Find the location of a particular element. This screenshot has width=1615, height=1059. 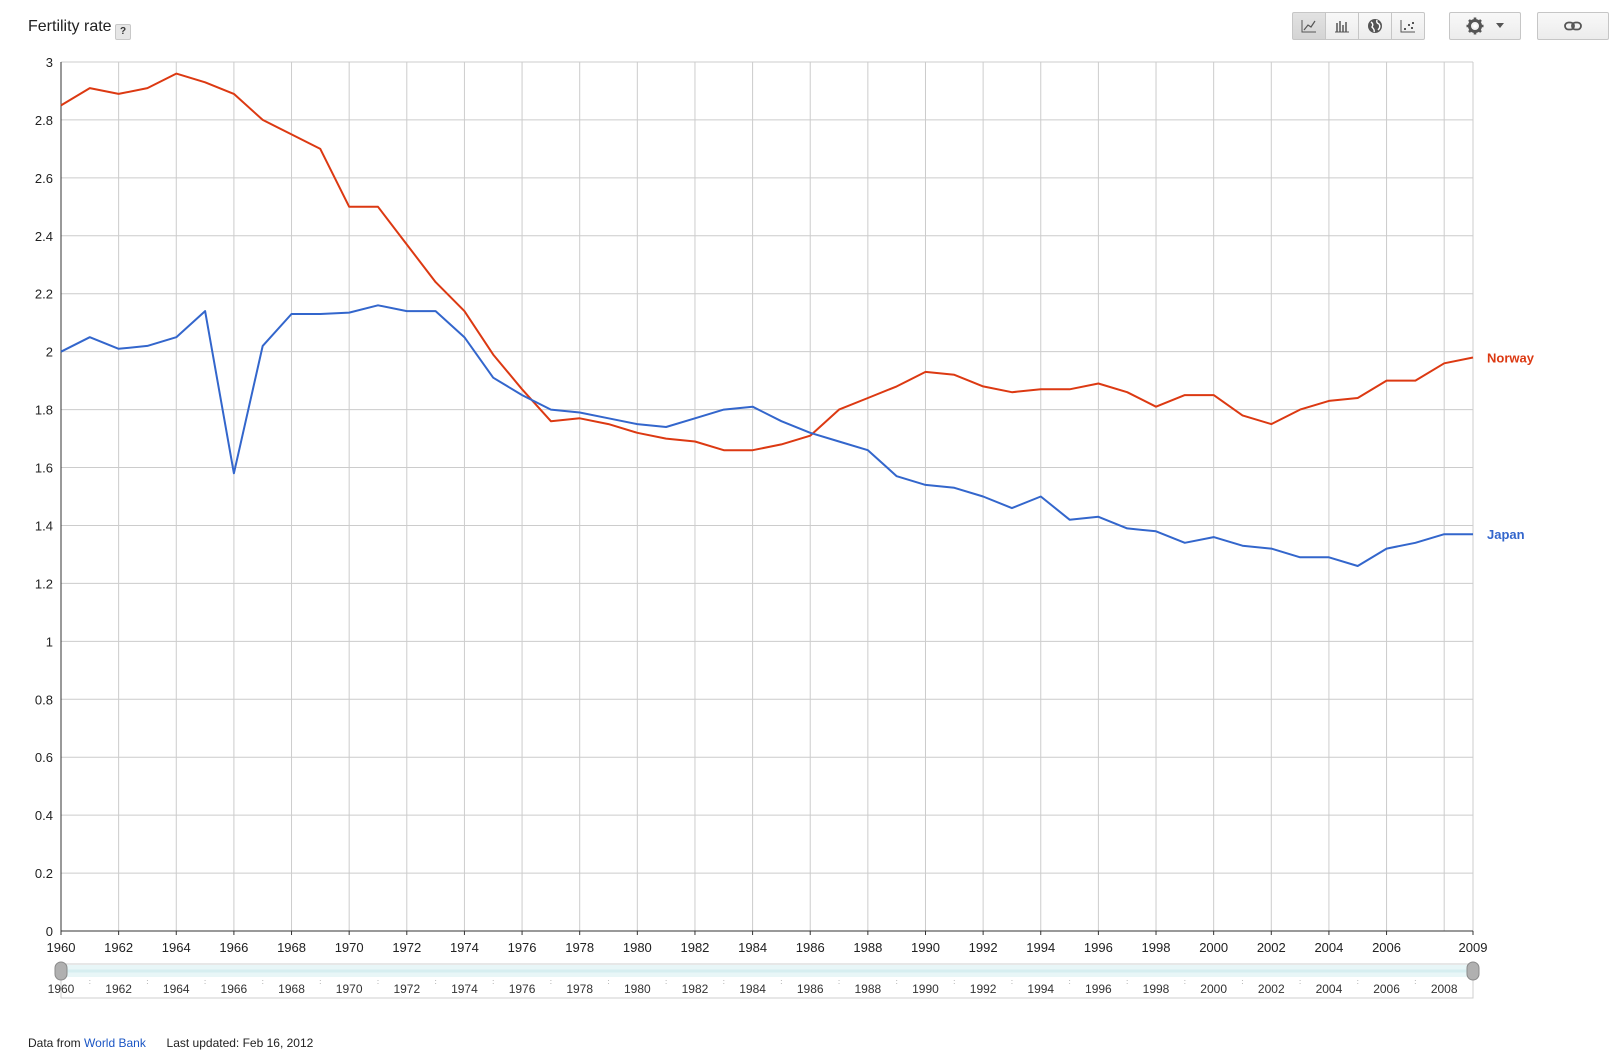

gear-icon is located at coordinates (1475, 26).